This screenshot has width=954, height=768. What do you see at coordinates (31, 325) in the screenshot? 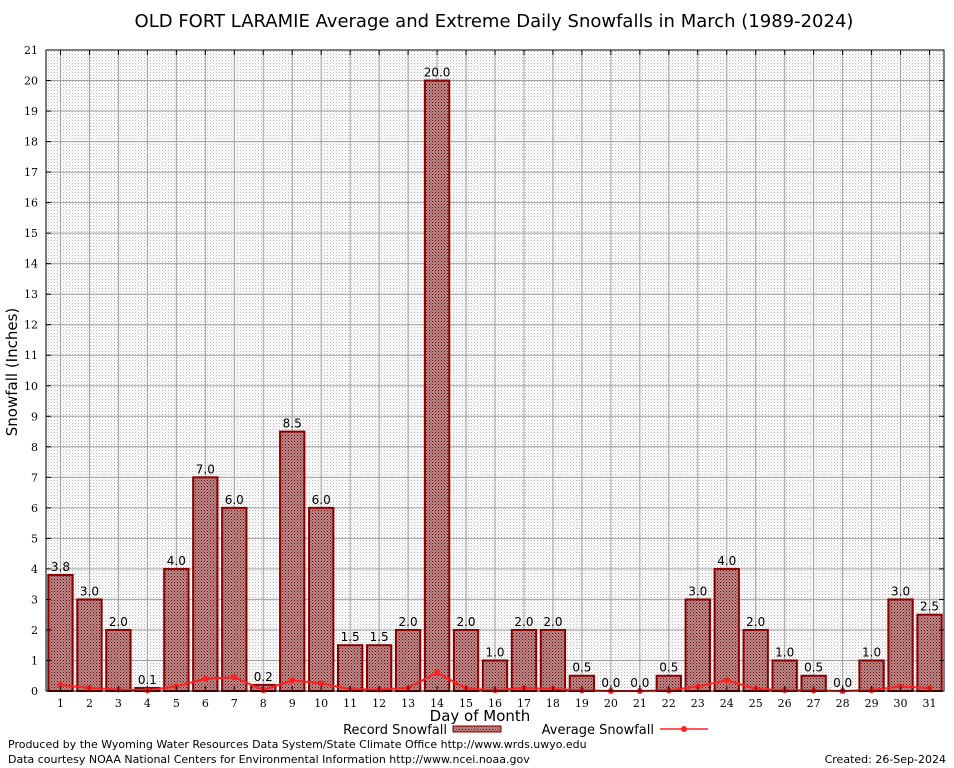
I see `y-tick-label: 12` at bounding box center [31, 325].